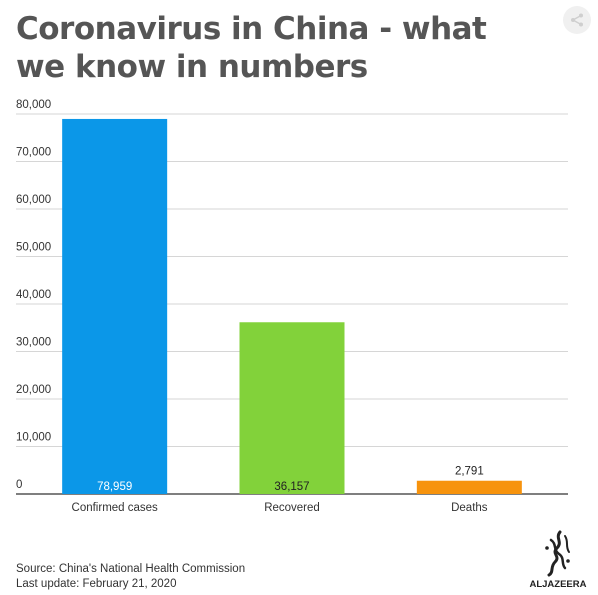 Image resolution: width=598 pixels, height=595 pixels. What do you see at coordinates (469, 508) in the screenshot?
I see `x-tick-label: Deaths` at bounding box center [469, 508].